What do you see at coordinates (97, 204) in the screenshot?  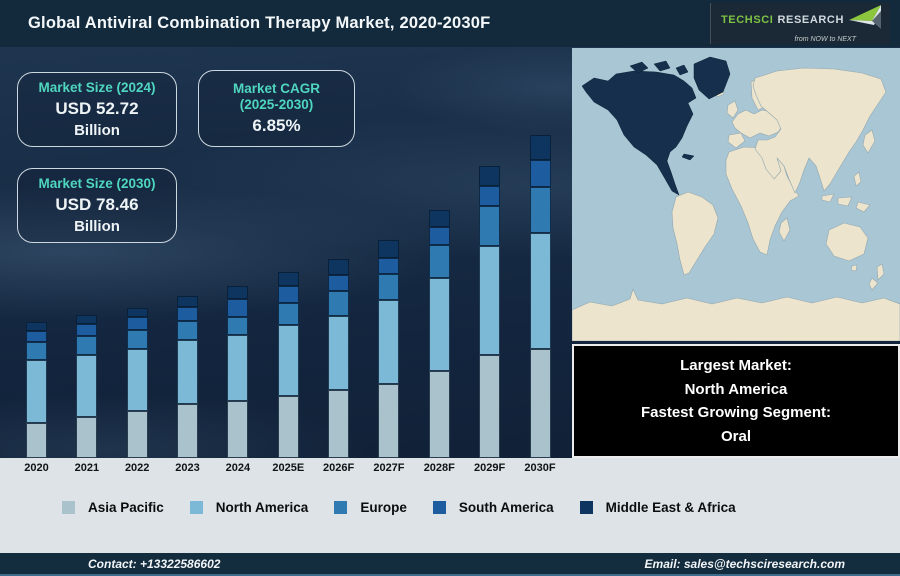 I see `callout-value: USD 78.46` at bounding box center [97, 204].